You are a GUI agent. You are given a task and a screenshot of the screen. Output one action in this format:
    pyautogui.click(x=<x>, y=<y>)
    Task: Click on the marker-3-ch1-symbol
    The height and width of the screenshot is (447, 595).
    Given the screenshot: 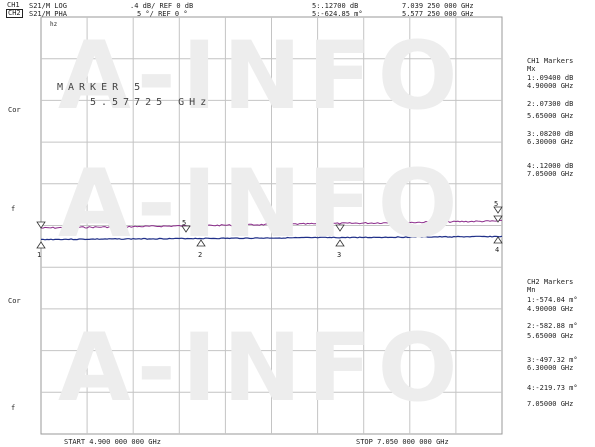 What is the action you would take?
    pyautogui.click(x=340, y=228)
    